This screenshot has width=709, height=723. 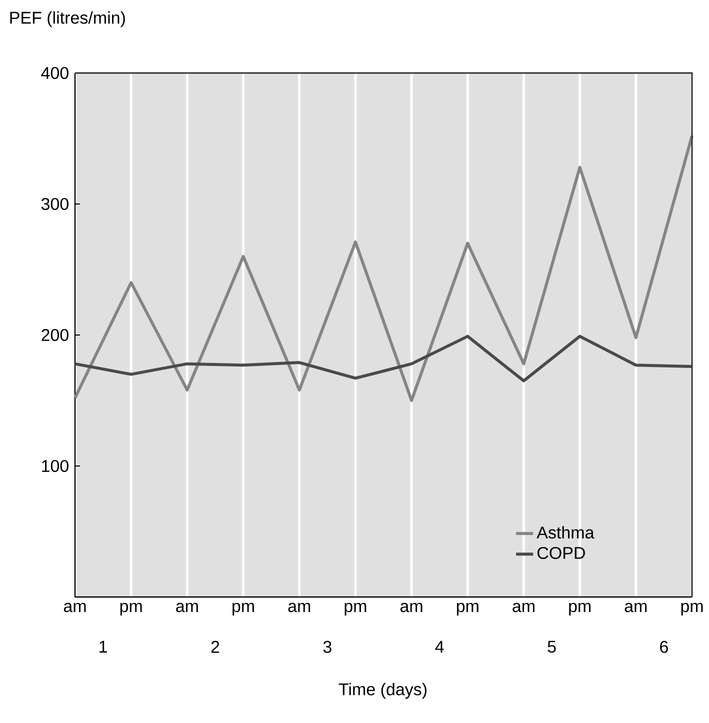 I want to click on x-axis-title: Time (days), so click(x=382, y=690).